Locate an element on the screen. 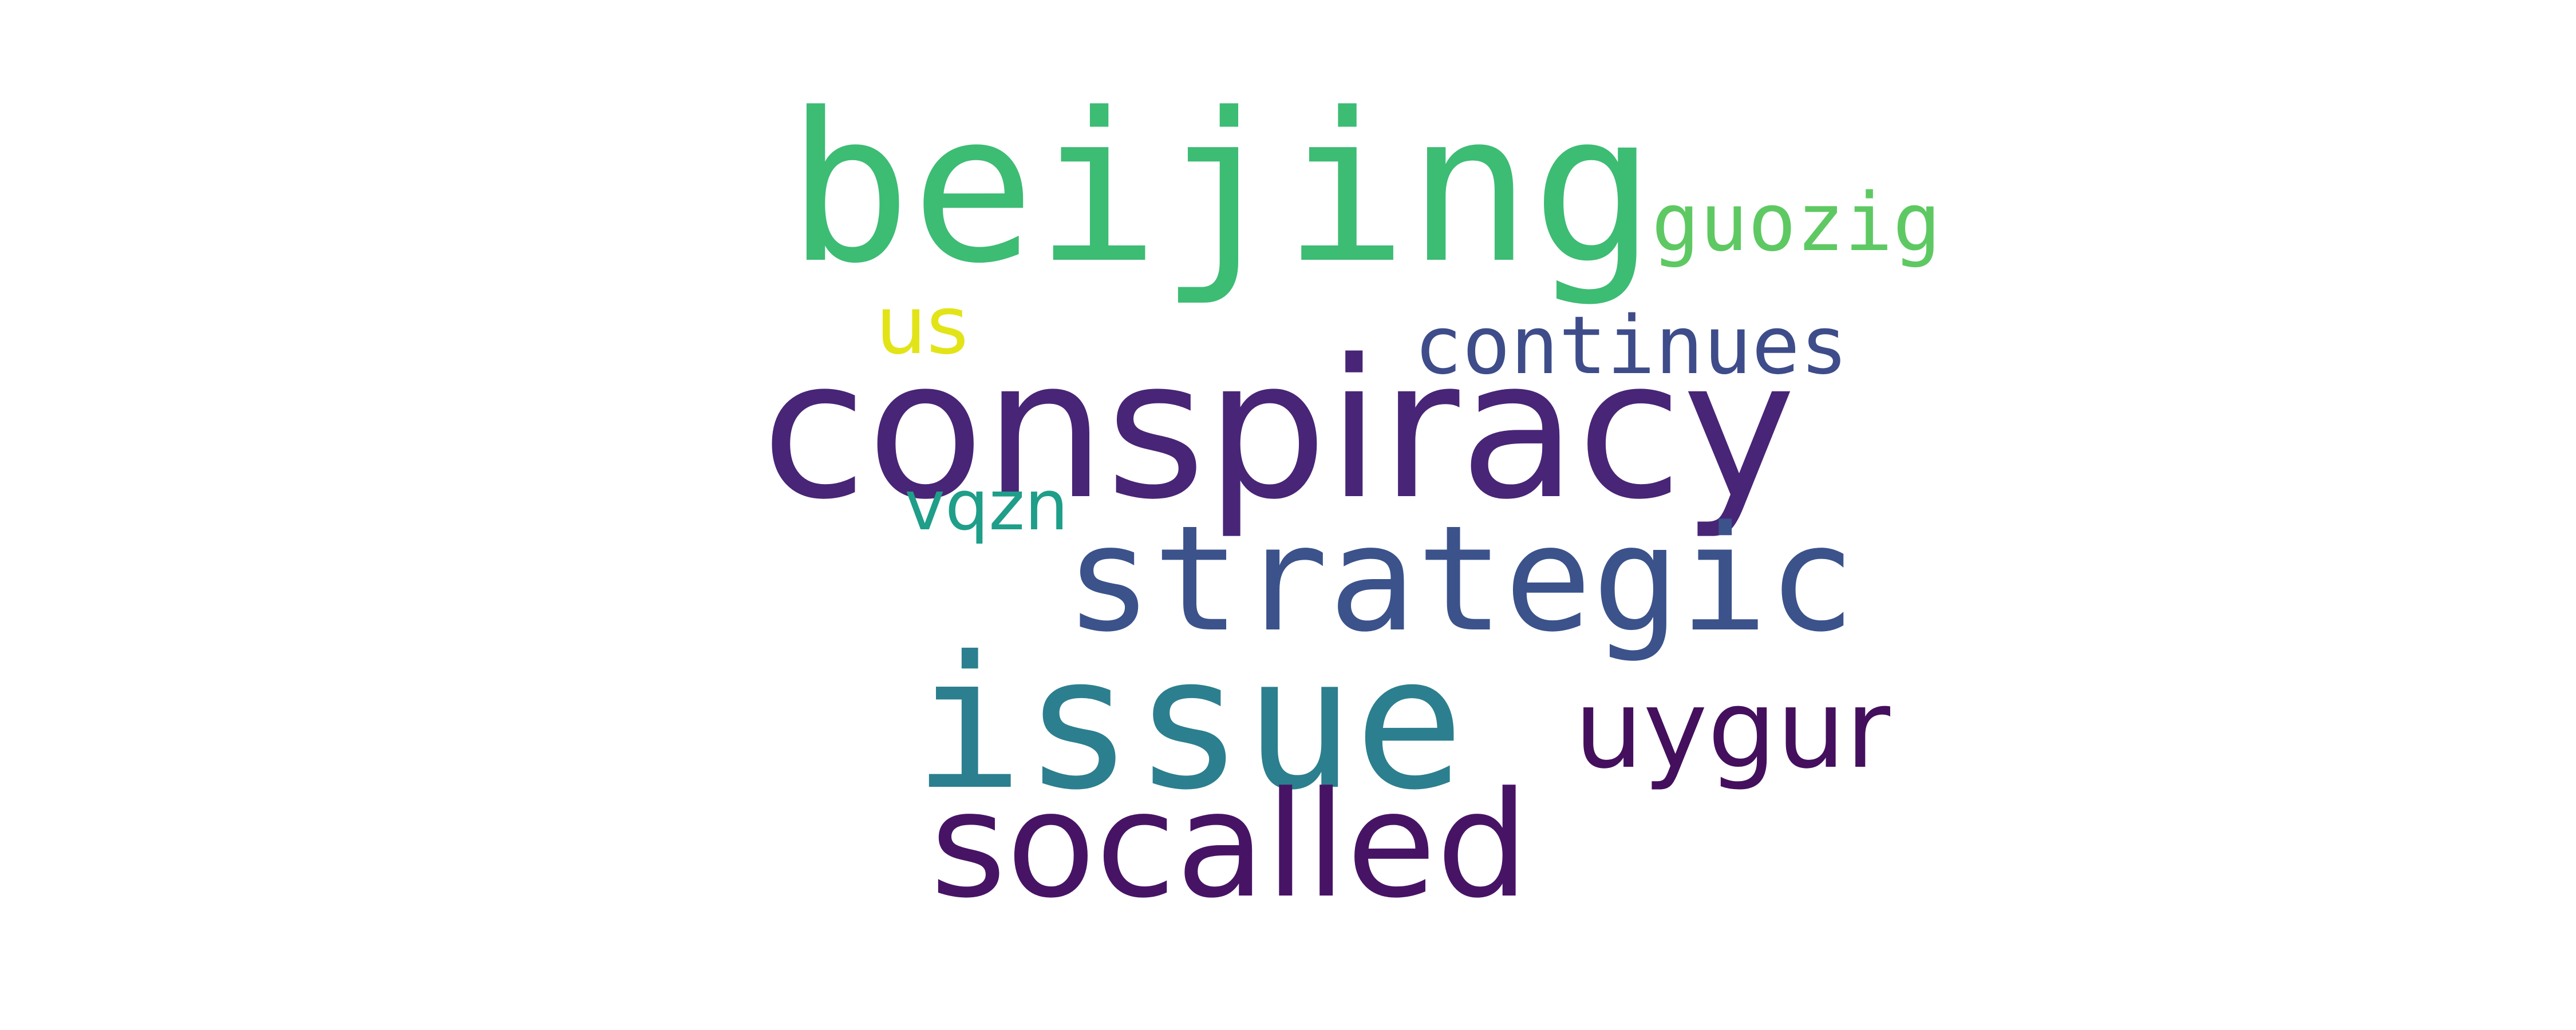  word-us: us is located at coordinates (922, 326).